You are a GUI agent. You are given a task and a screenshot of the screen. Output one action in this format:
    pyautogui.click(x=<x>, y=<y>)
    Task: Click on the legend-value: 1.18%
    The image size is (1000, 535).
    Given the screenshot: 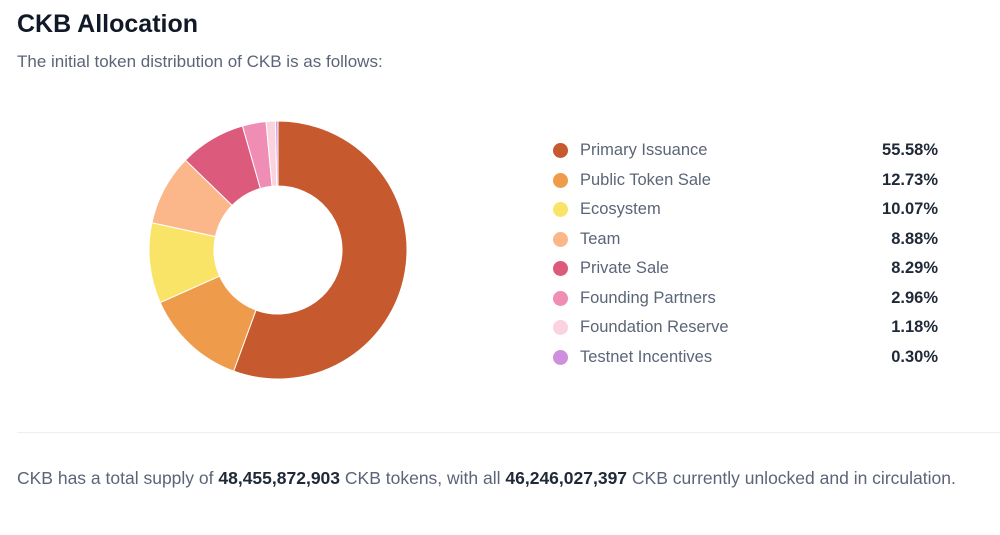 What is the action you would take?
    pyautogui.click(x=914, y=327)
    